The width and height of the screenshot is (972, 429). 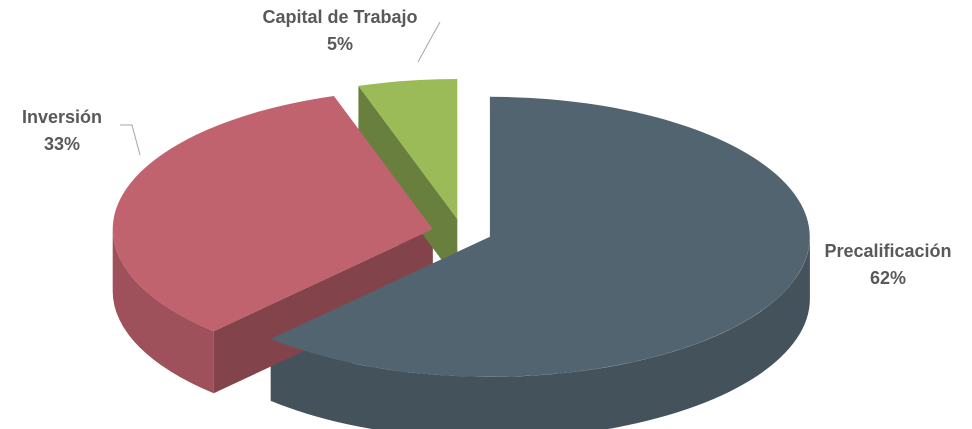 What do you see at coordinates (62, 144) in the screenshot?
I see `value-label: 33%` at bounding box center [62, 144].